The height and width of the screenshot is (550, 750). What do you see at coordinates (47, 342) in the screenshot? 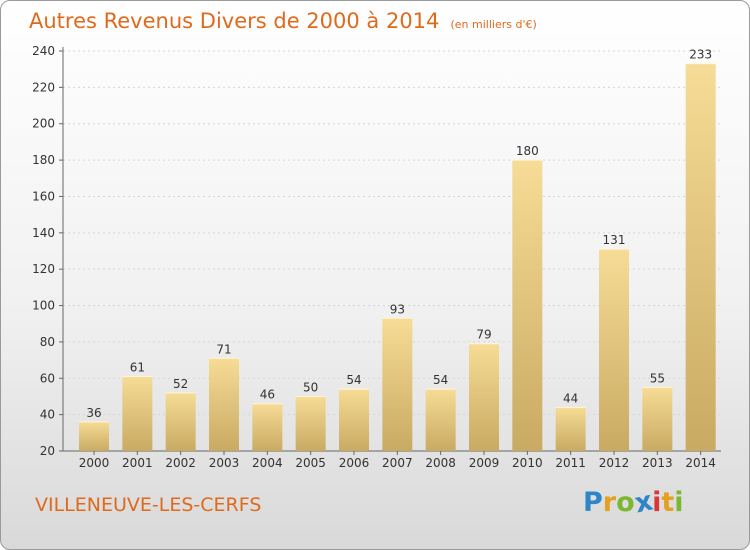
I see `y-tick-label: 80` at bounding box center [47, 342].